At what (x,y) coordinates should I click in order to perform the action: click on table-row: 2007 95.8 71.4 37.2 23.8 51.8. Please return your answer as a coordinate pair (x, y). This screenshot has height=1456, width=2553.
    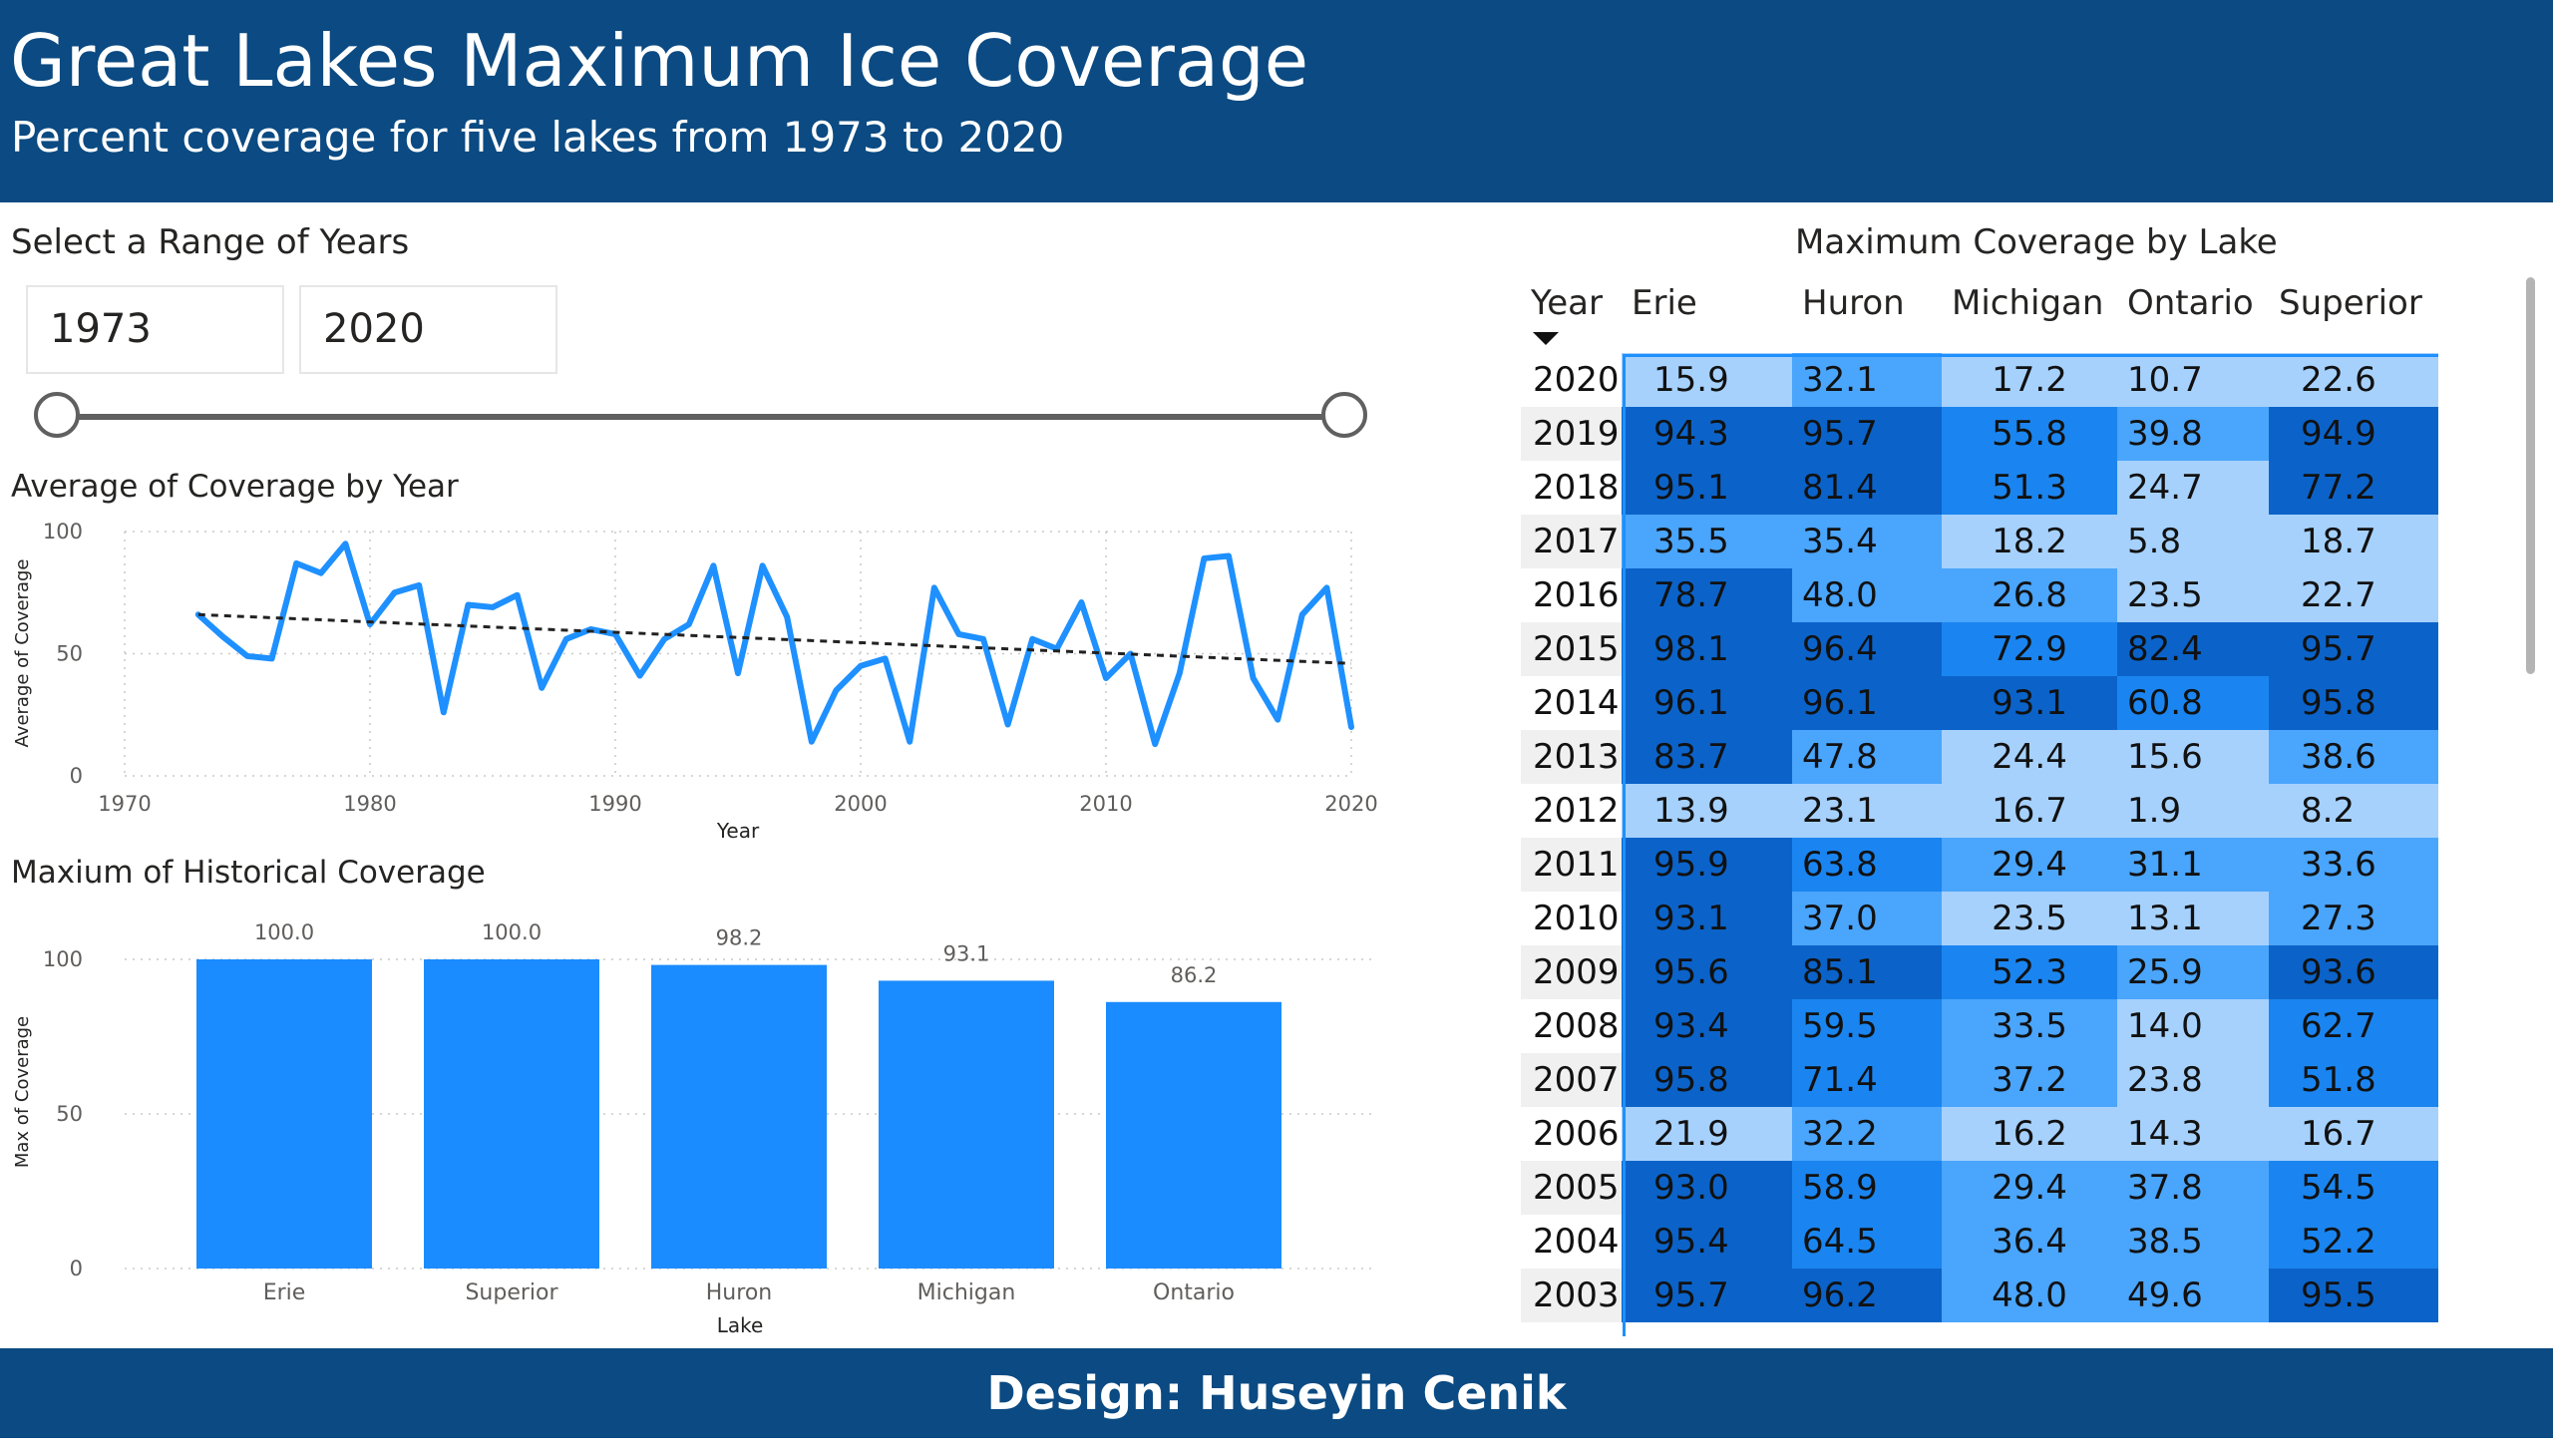
    Looking at the image, I should click on (1980, 1080).